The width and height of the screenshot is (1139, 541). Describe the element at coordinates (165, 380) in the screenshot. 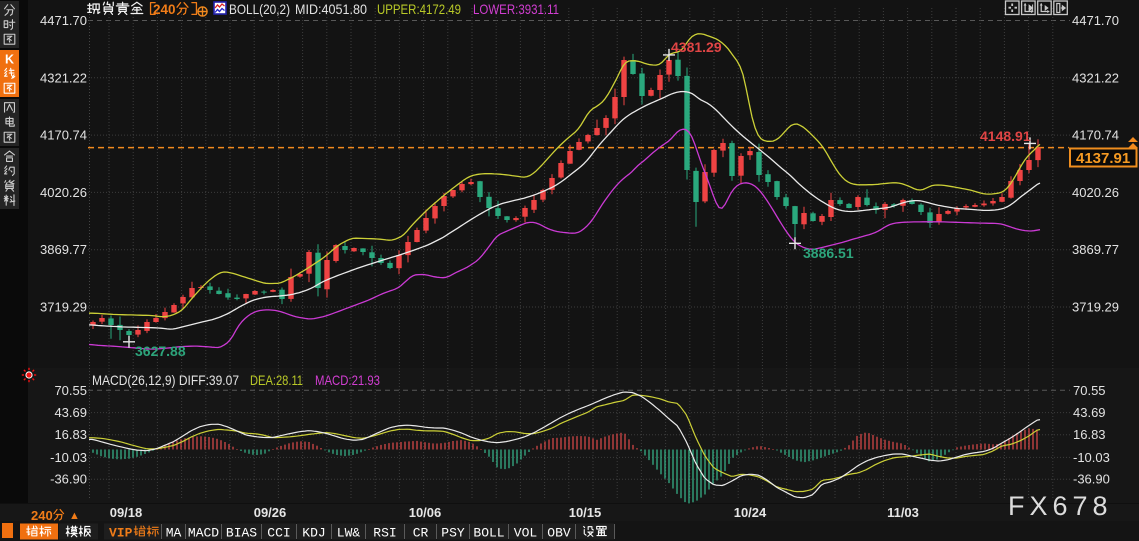

I see `svg-text: MACD(26,12,9) DIFF:39.07` at that location.